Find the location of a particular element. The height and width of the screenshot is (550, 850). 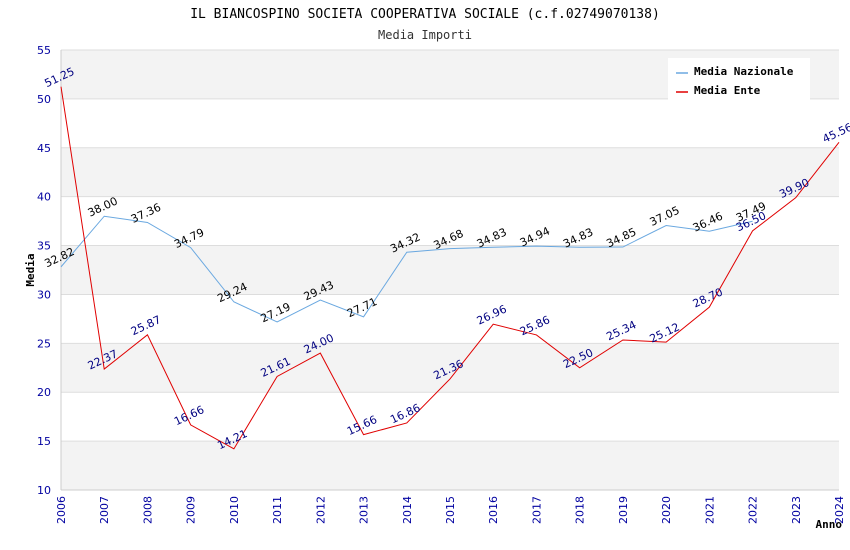

x-axis-label: Anno is located at coordinates (829, 524).